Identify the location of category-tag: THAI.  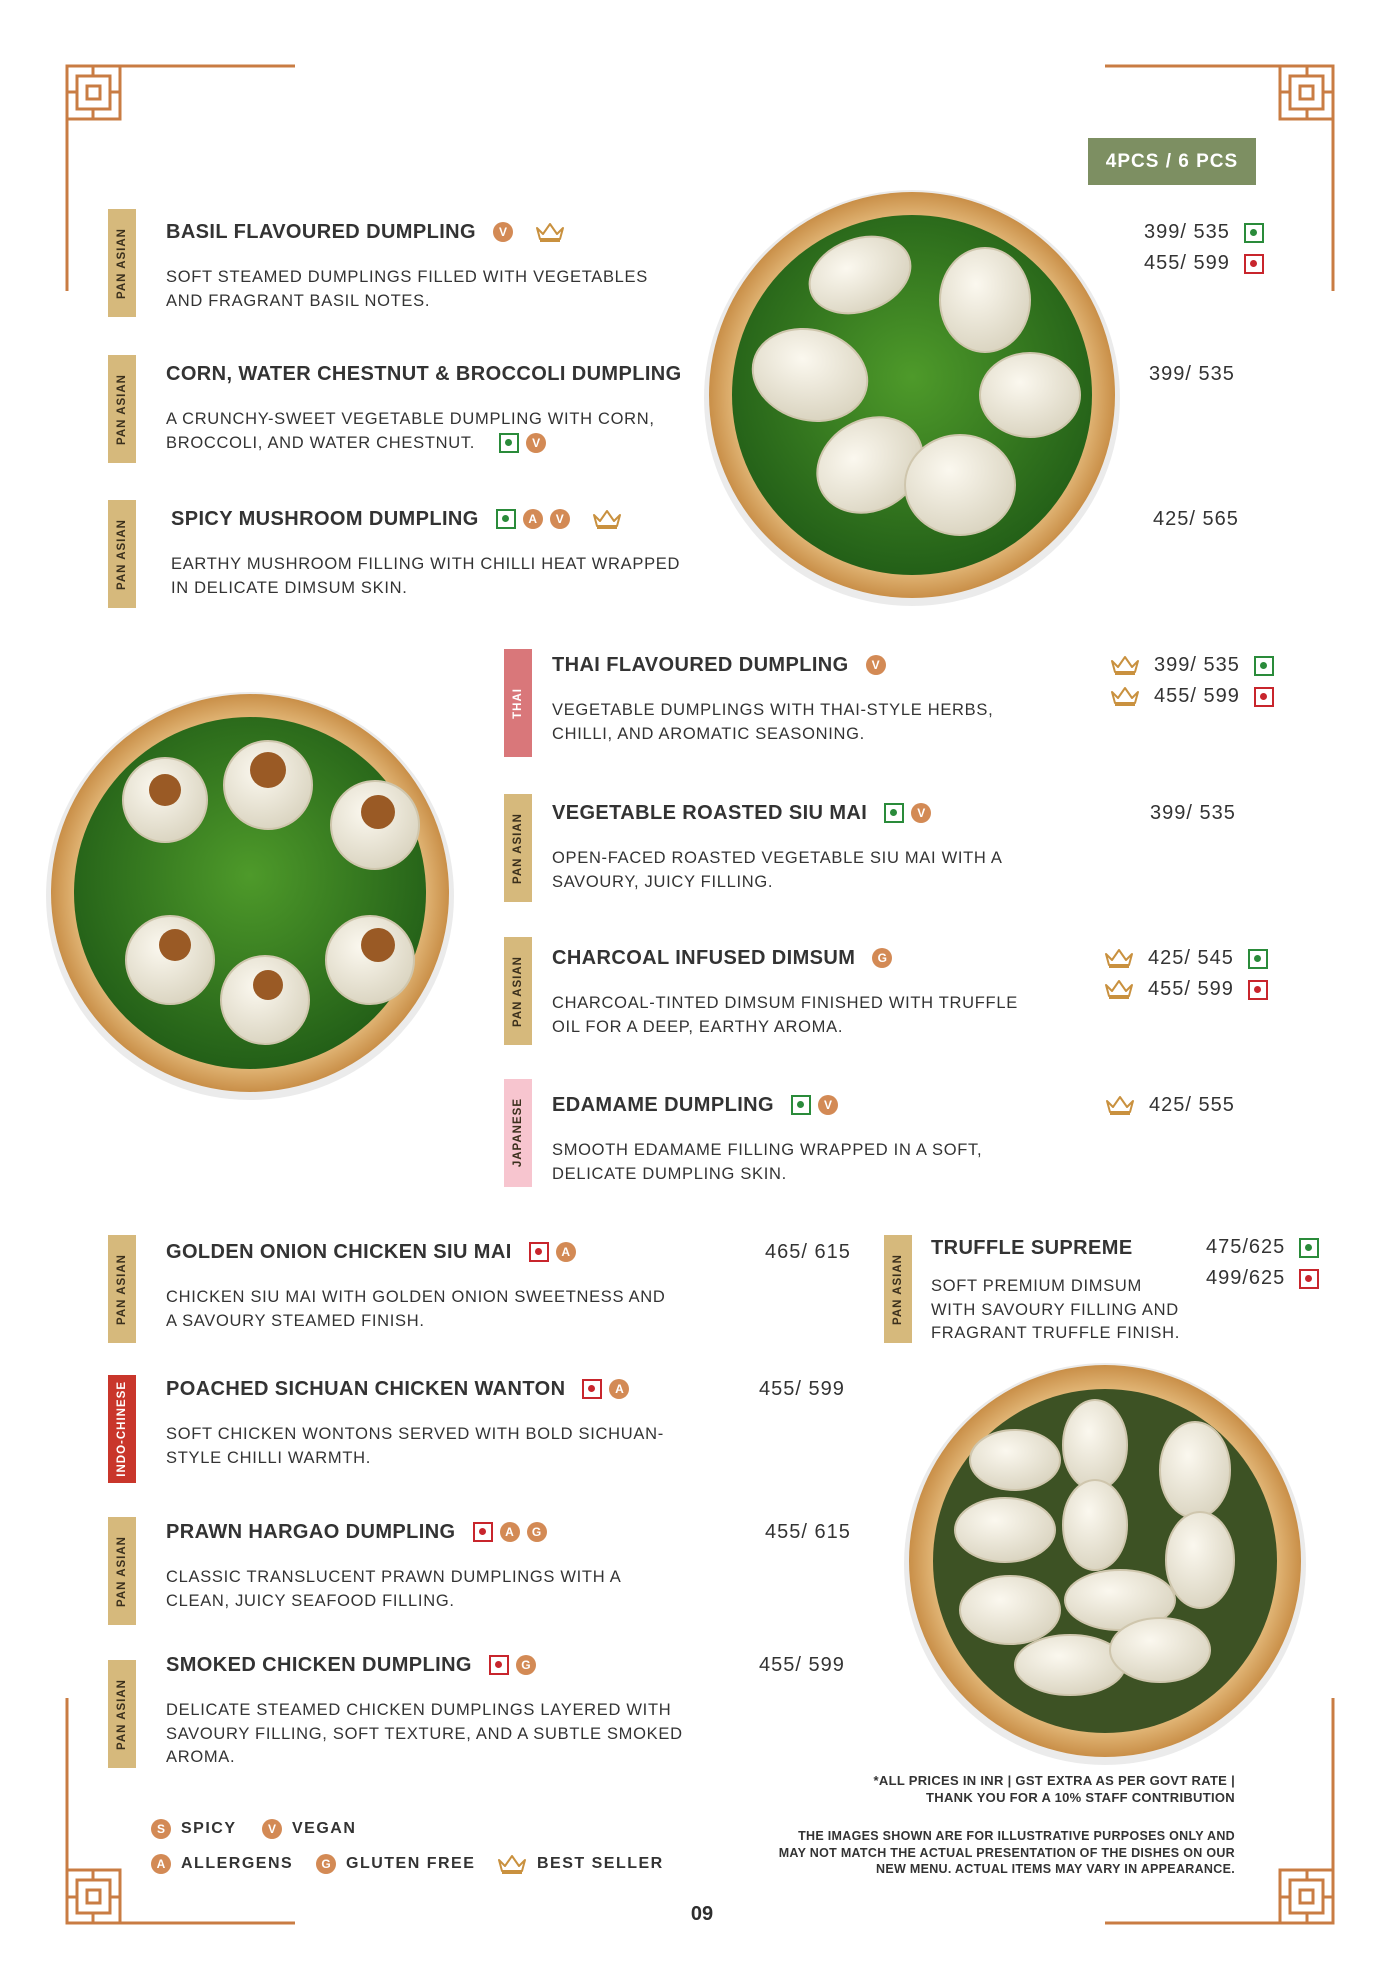
(518, 703).